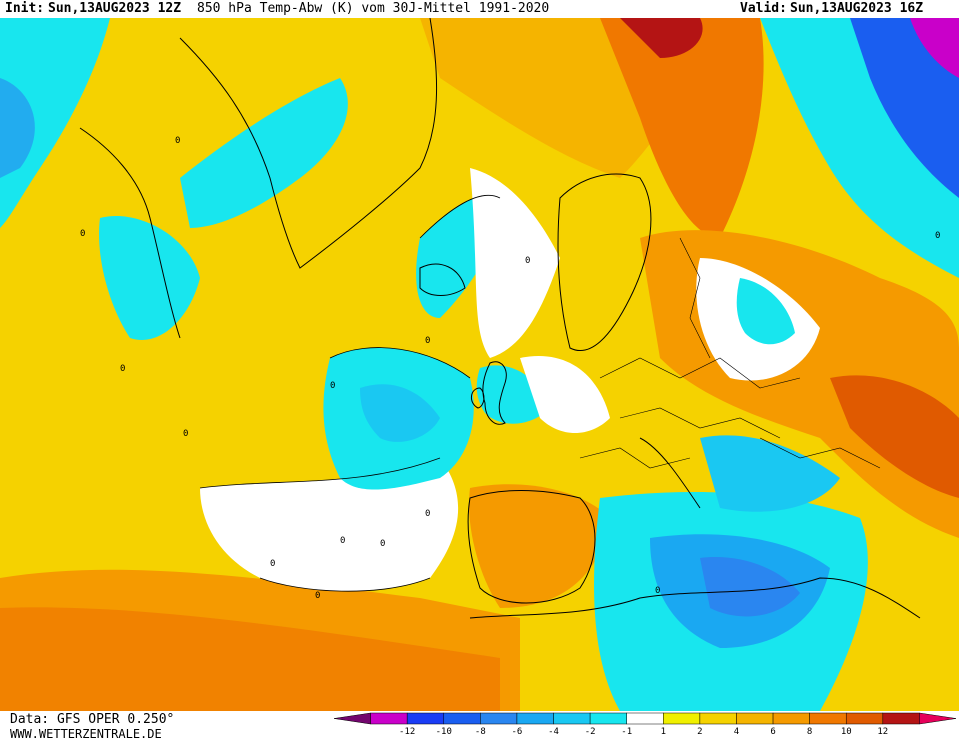 Image resolution: width=959 pixels, height=741 pixels. I want to click on coastline-greenland, so click(308, 143).